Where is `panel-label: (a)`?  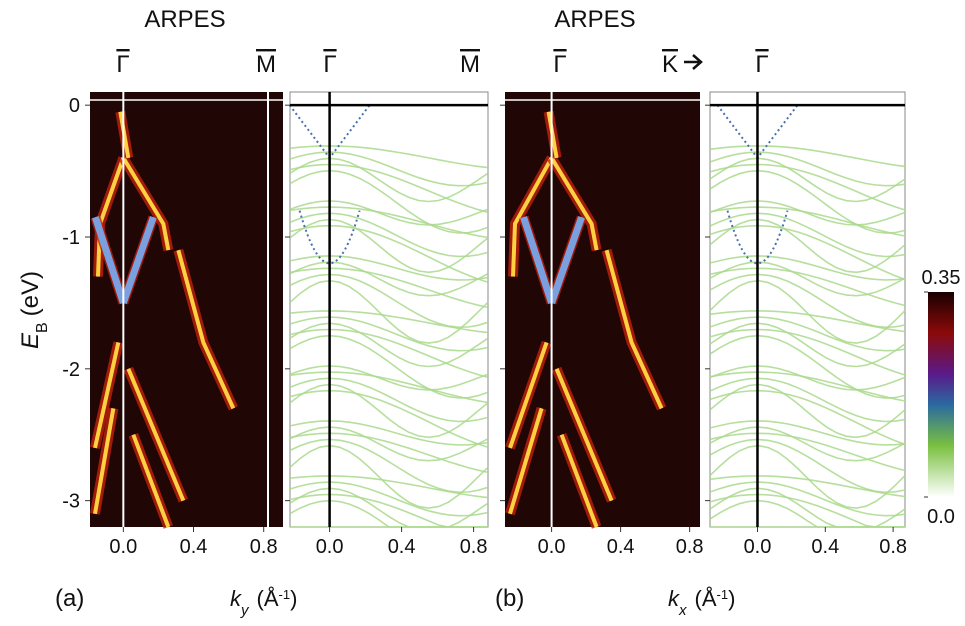
panel-label: (a) is located at coordinates (69, 598).